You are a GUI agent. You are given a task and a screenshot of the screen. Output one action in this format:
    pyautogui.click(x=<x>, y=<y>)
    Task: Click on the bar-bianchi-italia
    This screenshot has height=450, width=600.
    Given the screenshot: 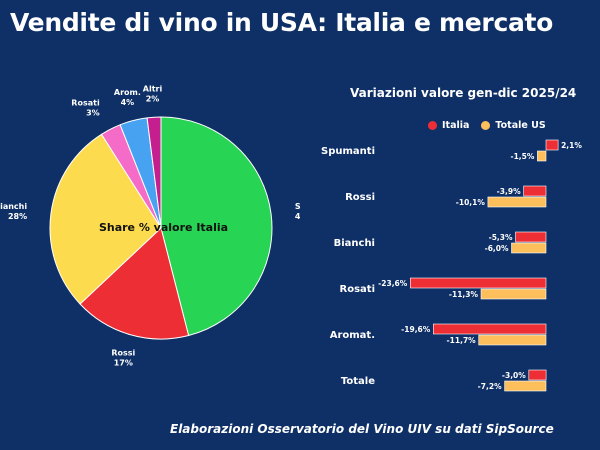 What is the action you would take?
    pyautogui.click(x=531, y=237)
    